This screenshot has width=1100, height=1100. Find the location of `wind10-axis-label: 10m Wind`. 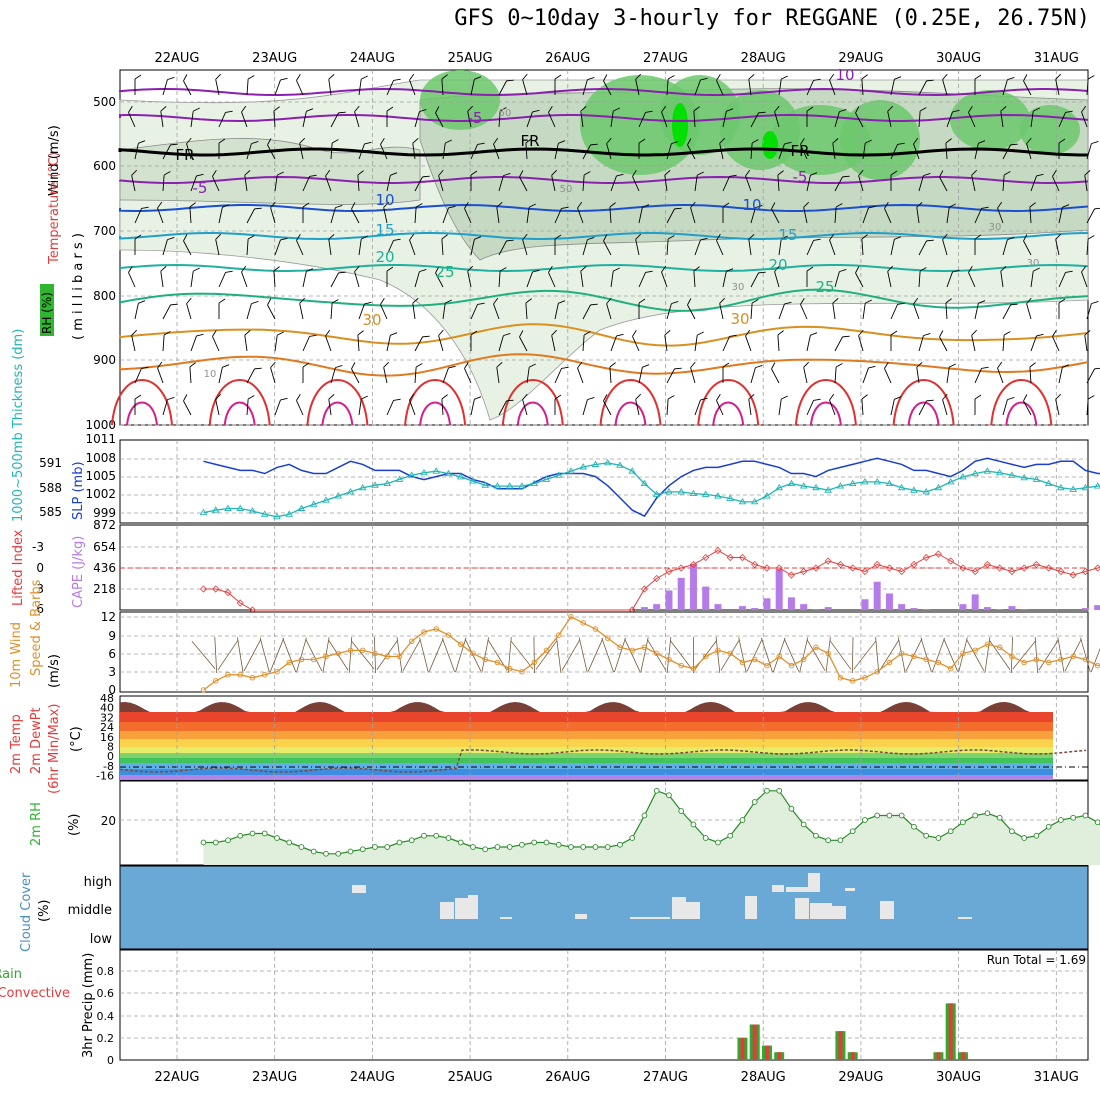

wind10-axis-label: 10m Wind is located at coordinates (16, 655).